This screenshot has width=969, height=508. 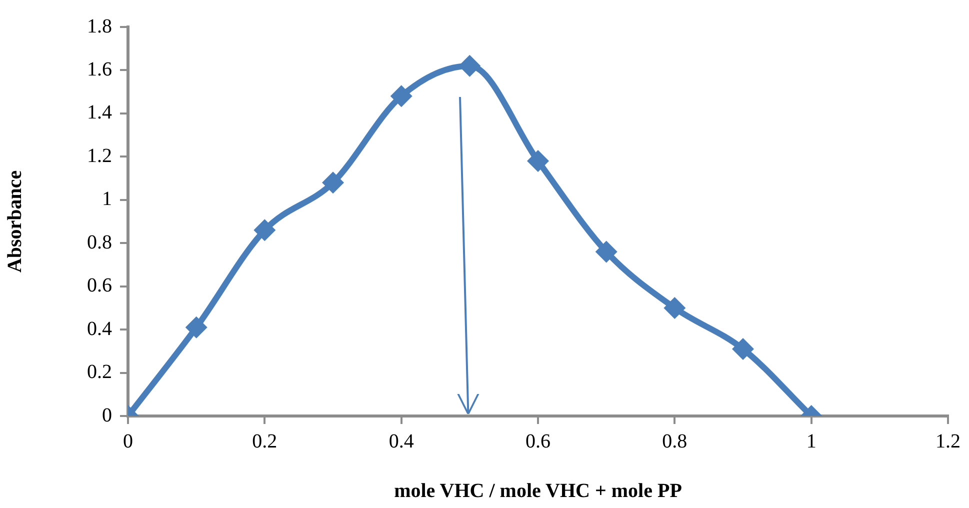 What do you see at coordinates (811, 441) in the screenshot?
I see `x-tick-label: 1` at bounding box center [811, 441].